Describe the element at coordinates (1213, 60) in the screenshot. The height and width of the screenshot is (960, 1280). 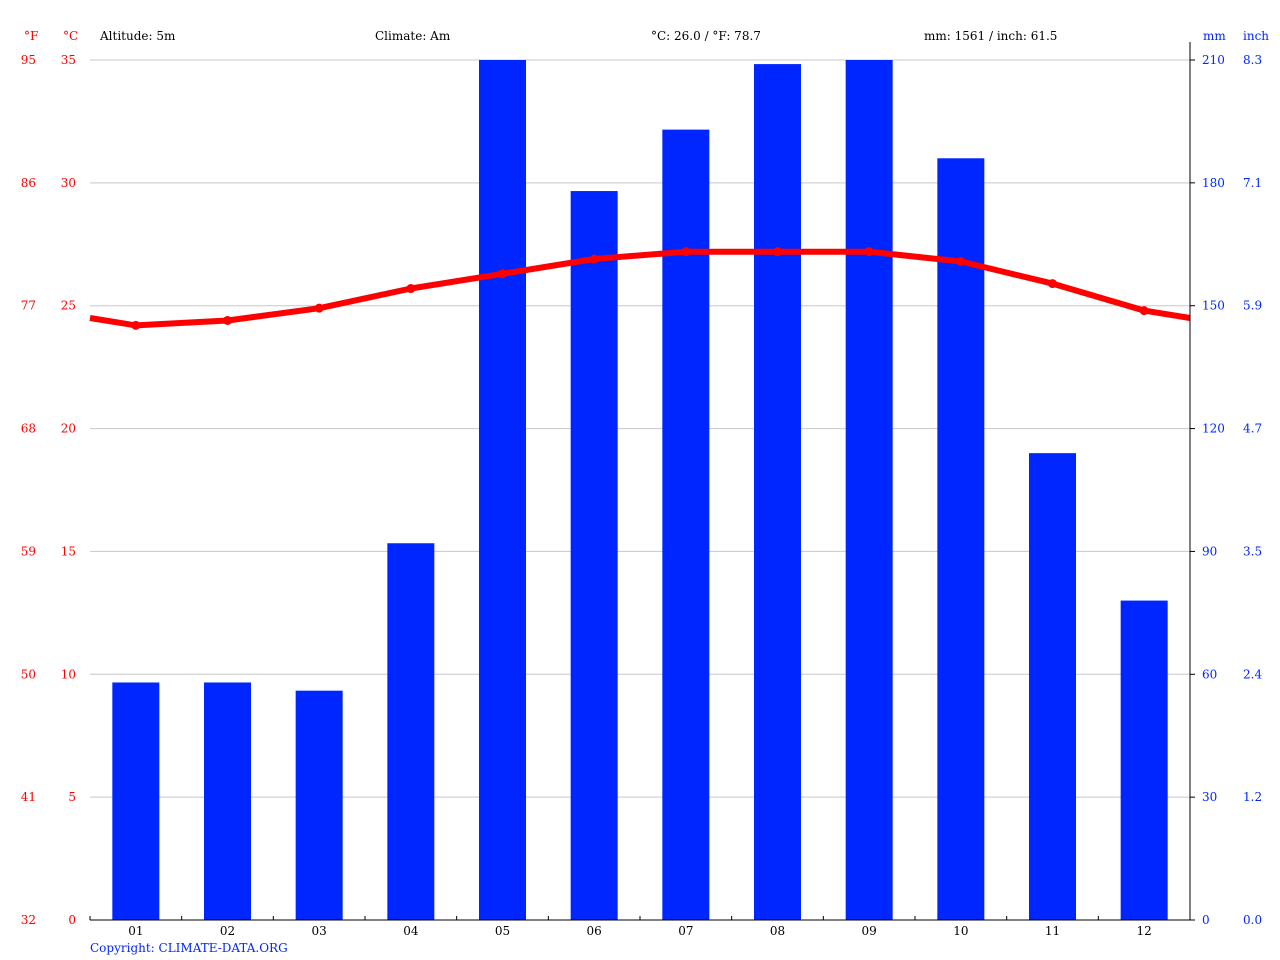
I see `mm-tick-label: 210` at that location.